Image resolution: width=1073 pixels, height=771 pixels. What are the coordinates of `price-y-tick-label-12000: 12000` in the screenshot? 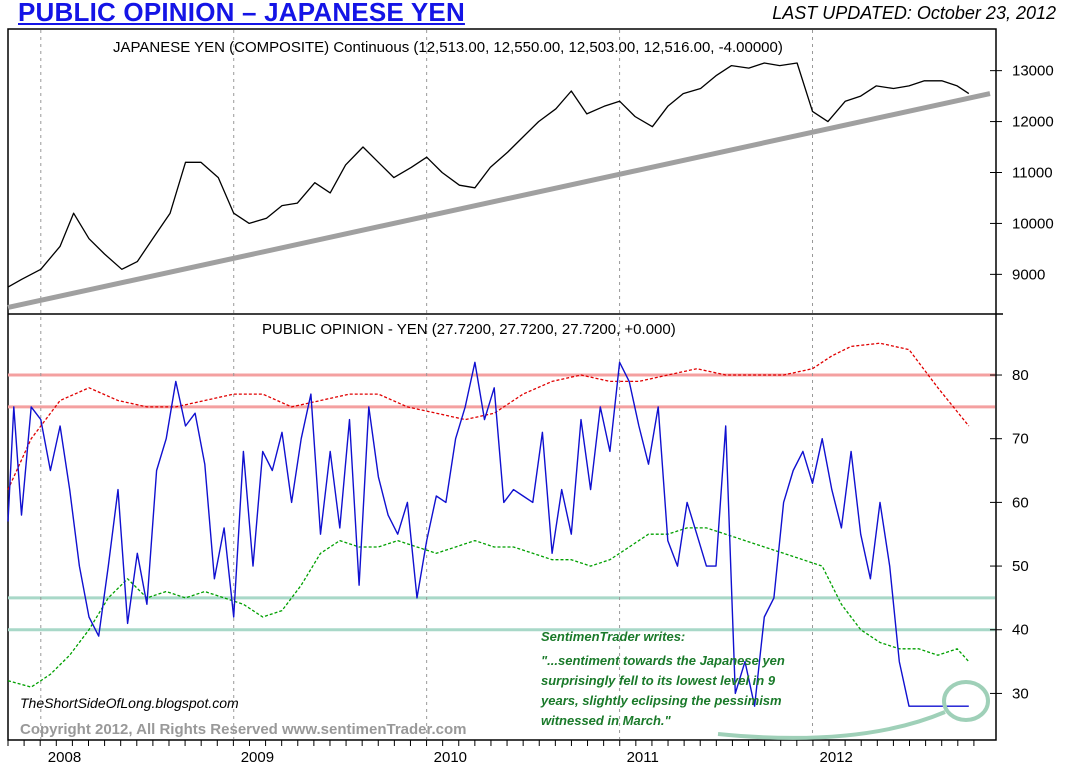 It's located at (1033, 122).